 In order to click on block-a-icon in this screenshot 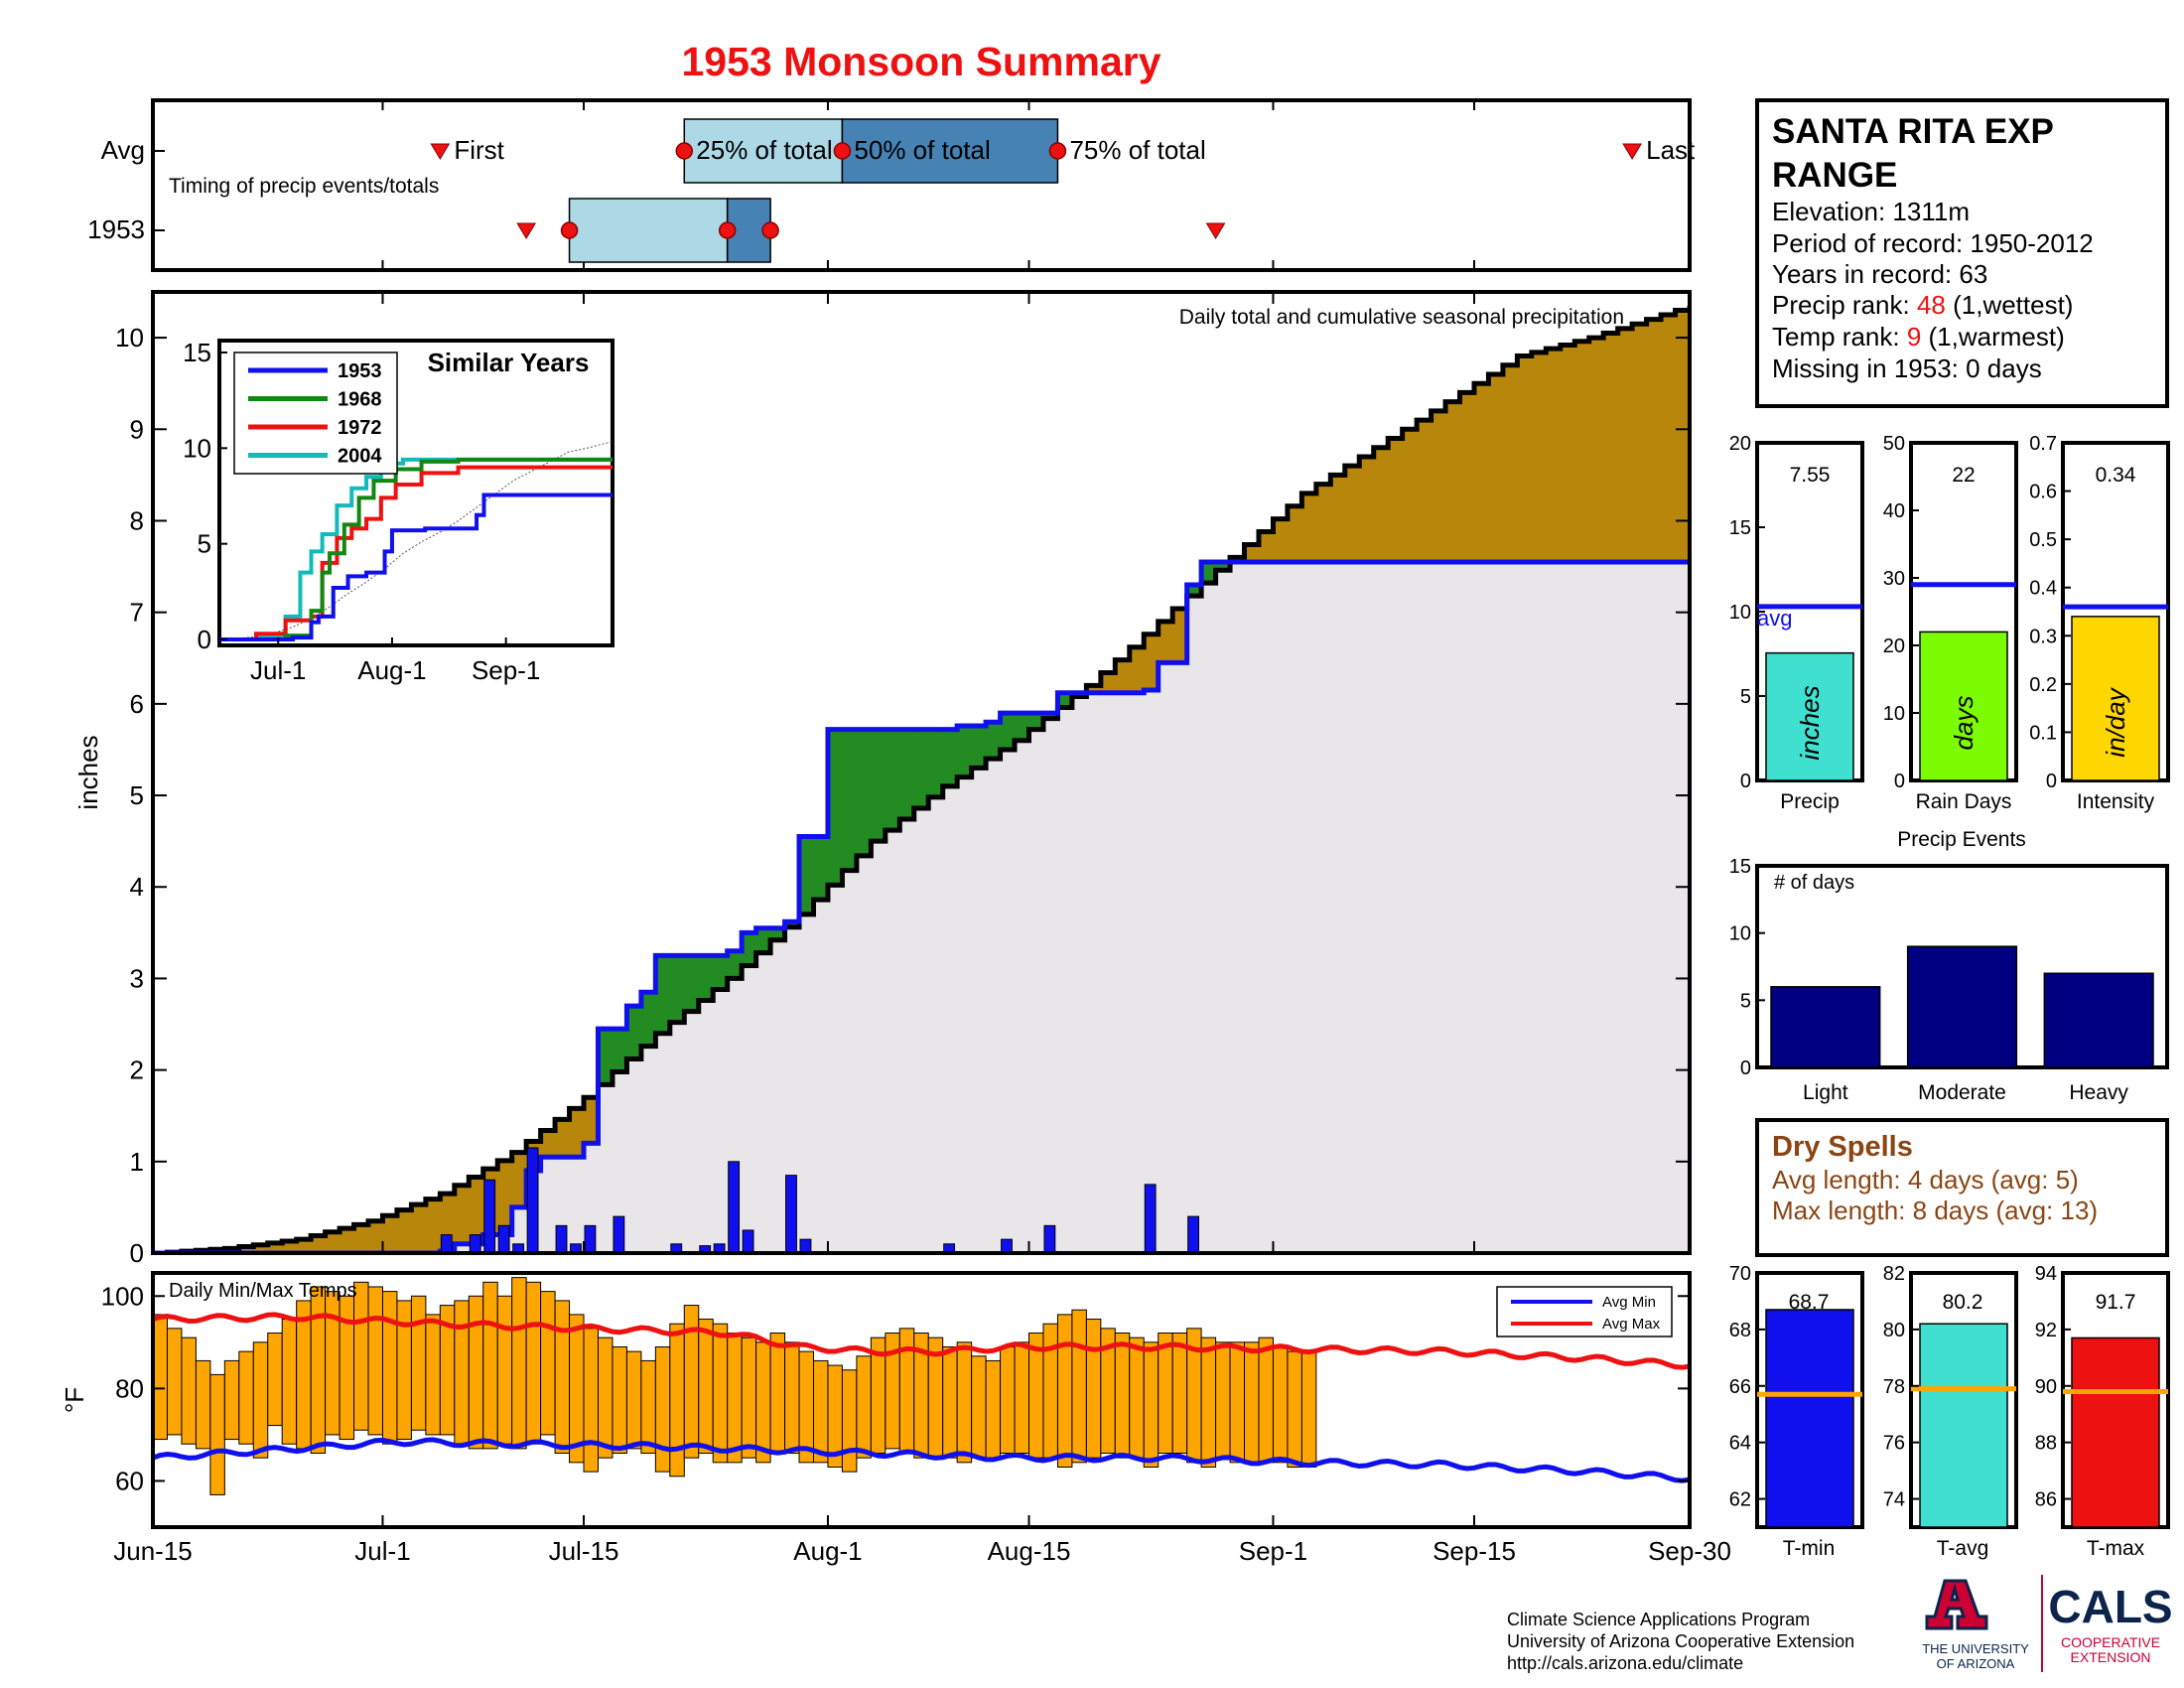, I will do `click(1956, 1604)`.